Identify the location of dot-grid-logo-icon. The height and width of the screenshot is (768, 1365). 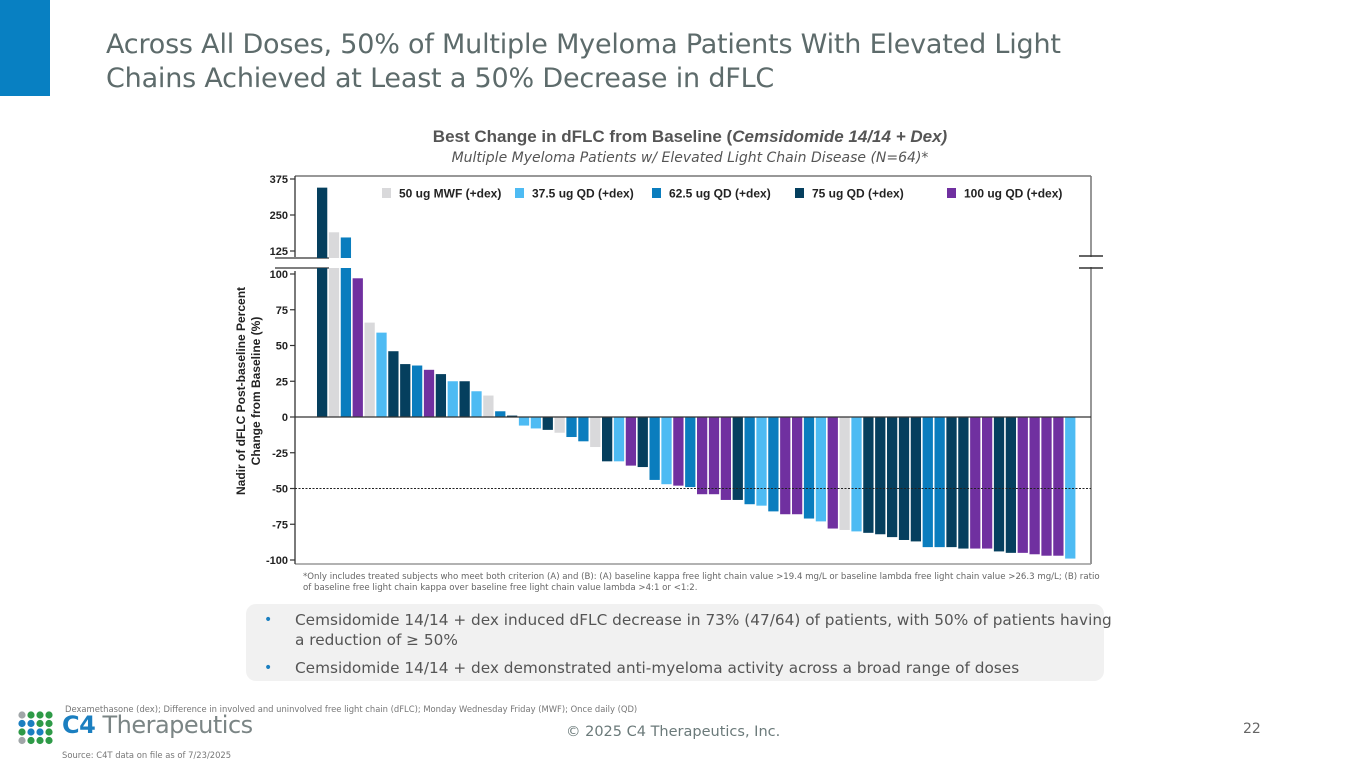
(35, 728).